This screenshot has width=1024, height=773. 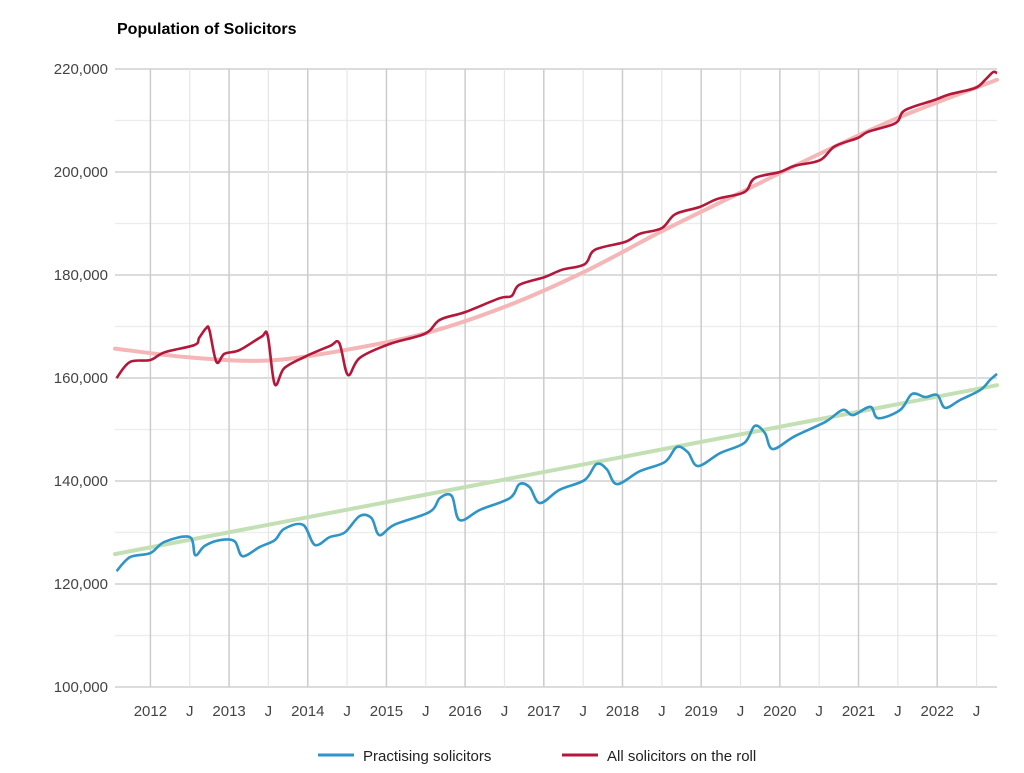 I want to click on x-tick-label: 2013, so click(x=228, y=711).